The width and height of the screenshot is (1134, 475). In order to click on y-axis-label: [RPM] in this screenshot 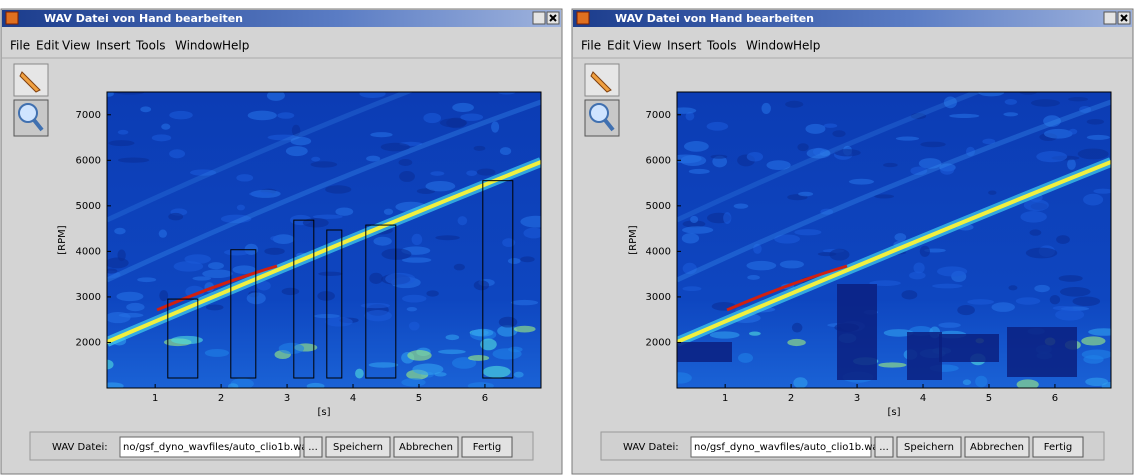, I will do `click(62, 240)`.